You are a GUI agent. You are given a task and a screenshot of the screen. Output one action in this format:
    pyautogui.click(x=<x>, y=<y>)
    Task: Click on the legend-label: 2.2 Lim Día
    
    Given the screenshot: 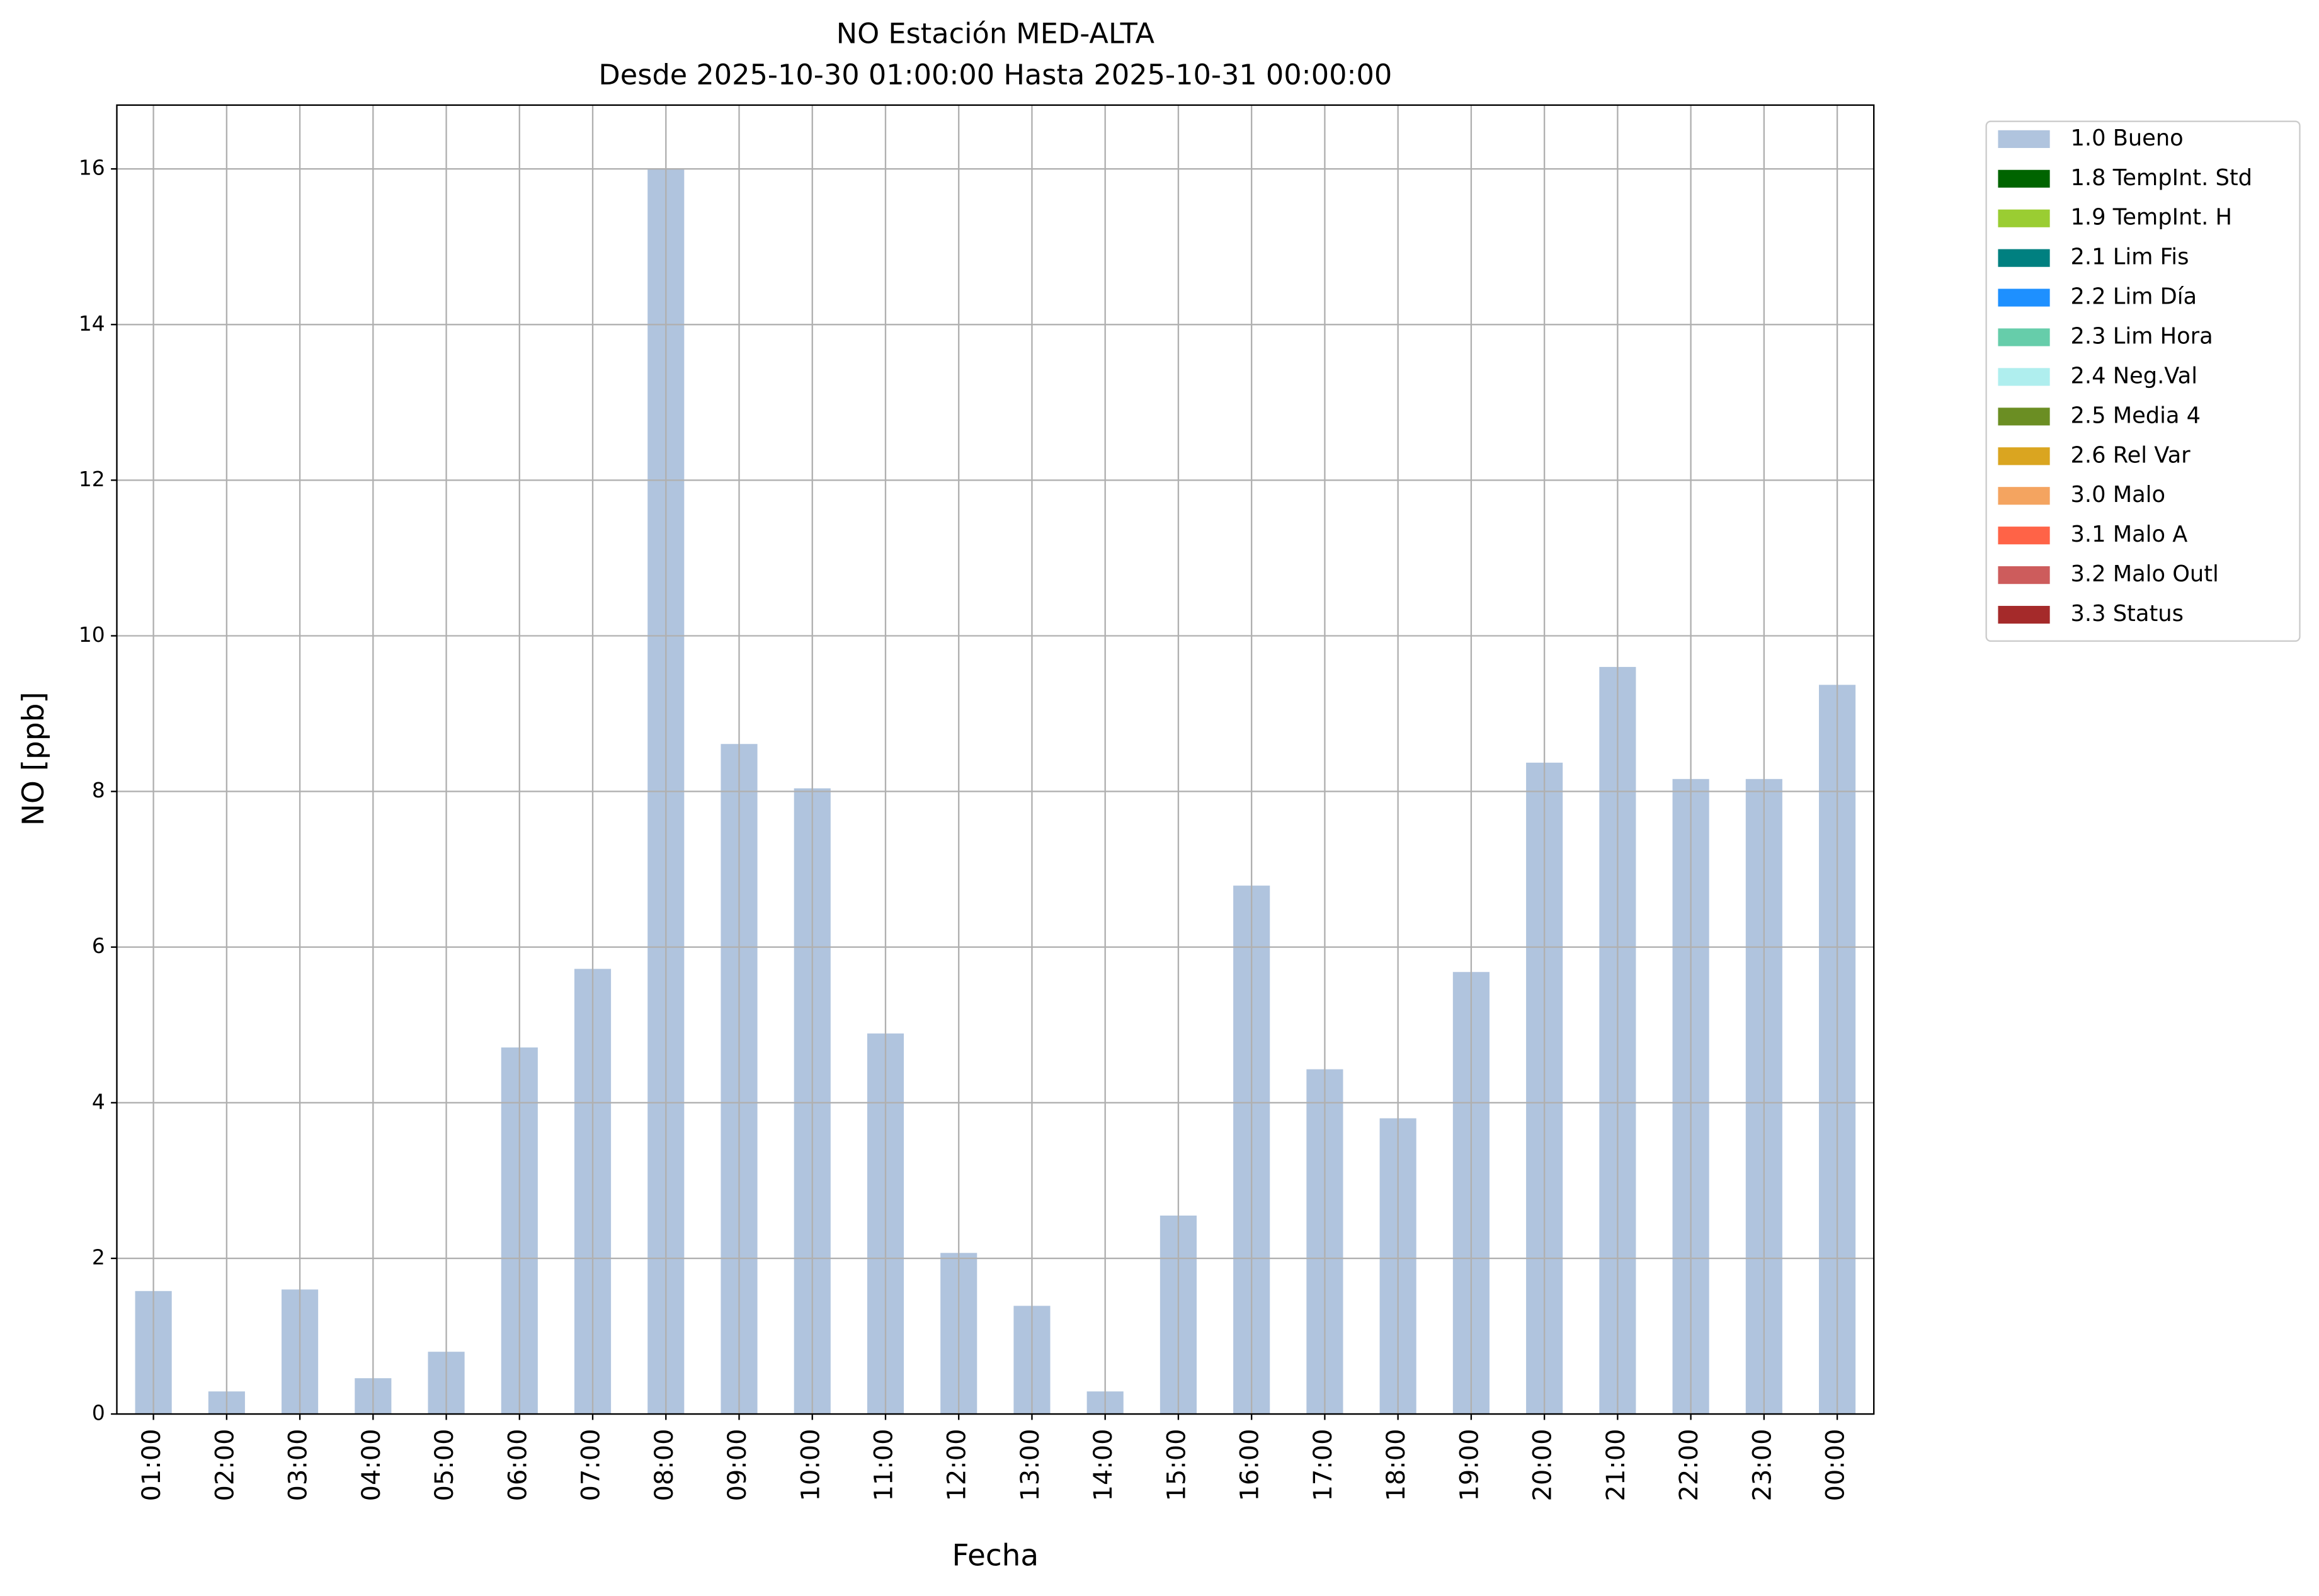 What is the action you would take?
    pyautogui.click(x=2134, y=297)
    